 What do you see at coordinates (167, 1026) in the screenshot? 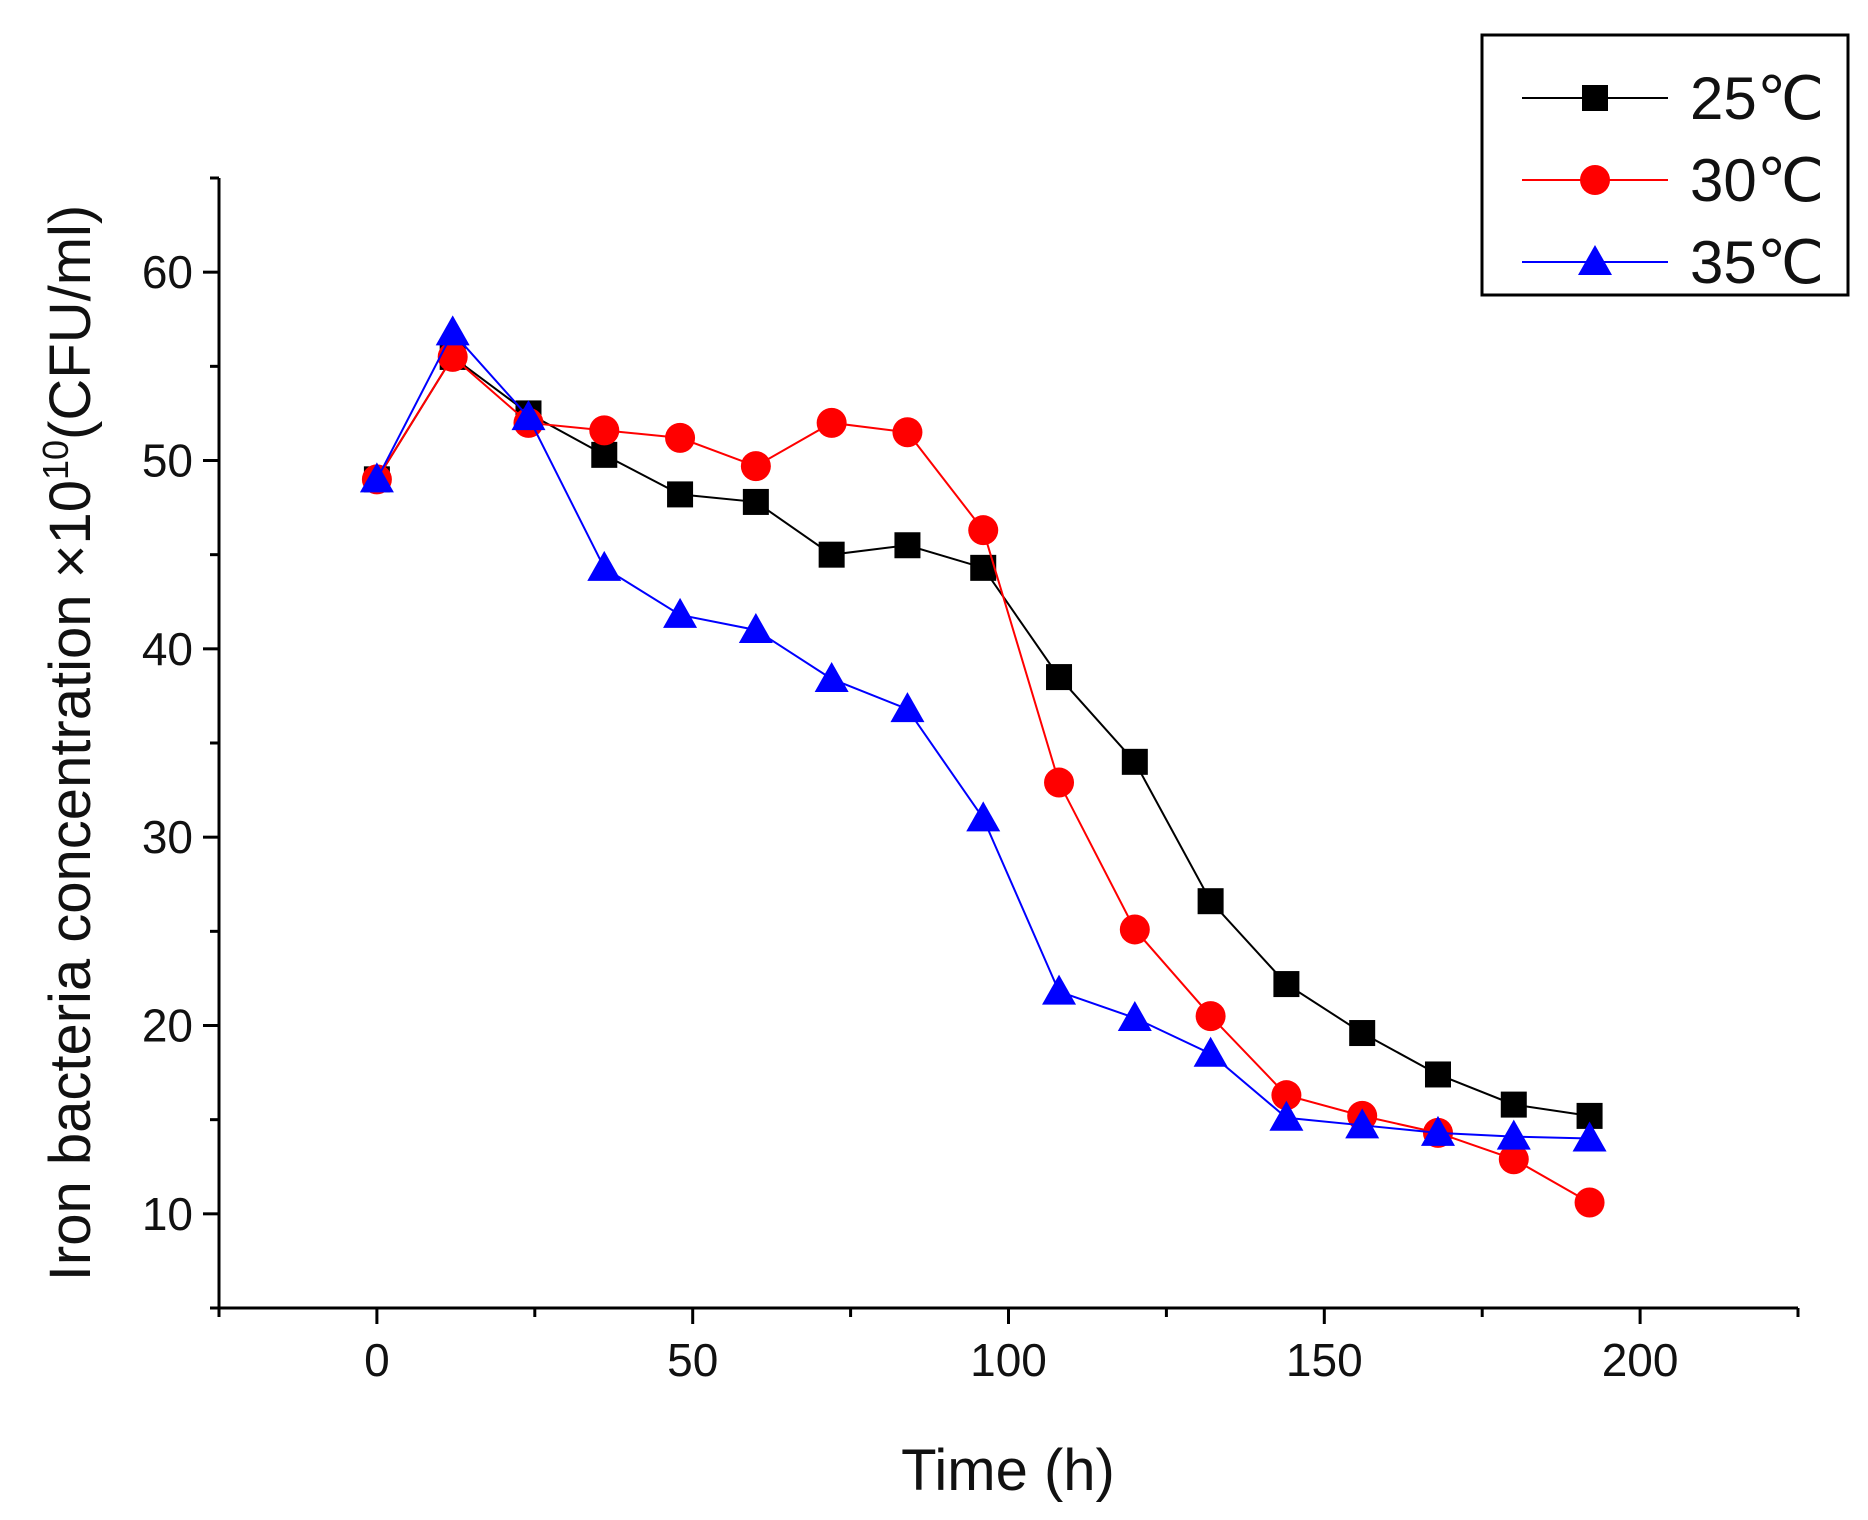
I see `y-tick-label: 20` at bounding box center [167, 1026].